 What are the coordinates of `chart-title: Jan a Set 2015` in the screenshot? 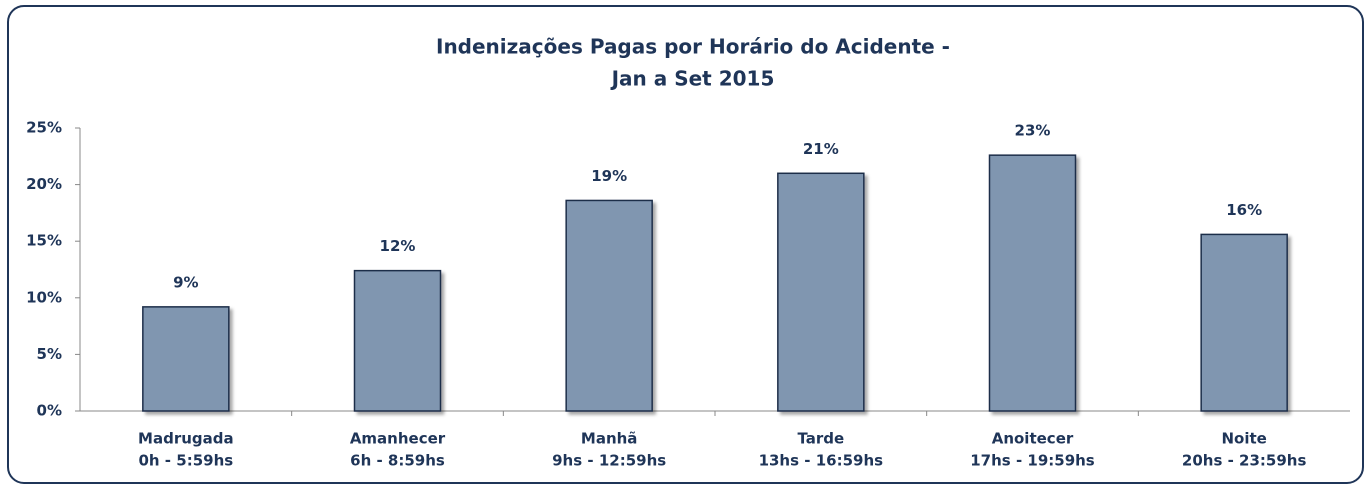 It's located at (692, 79).